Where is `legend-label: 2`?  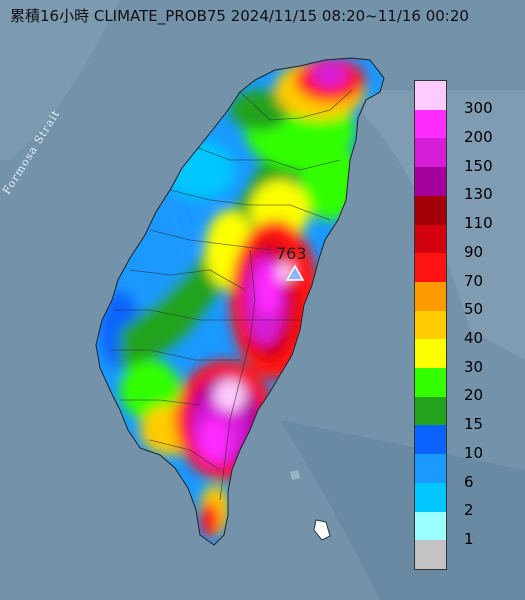
legend-label: 2 is located at coordinates (469, 510).